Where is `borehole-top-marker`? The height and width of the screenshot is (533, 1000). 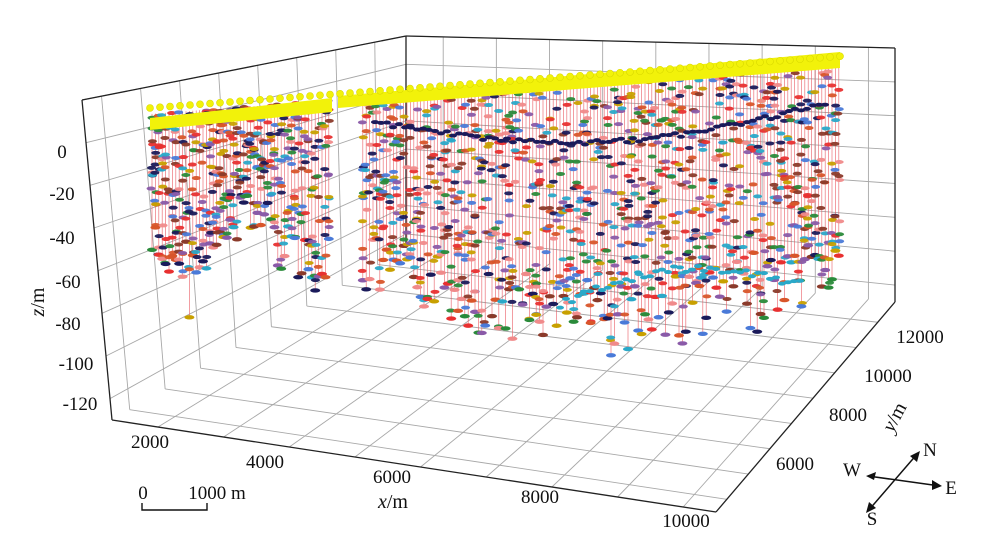
borehole-top-marker is located at coordinates (520, 80).